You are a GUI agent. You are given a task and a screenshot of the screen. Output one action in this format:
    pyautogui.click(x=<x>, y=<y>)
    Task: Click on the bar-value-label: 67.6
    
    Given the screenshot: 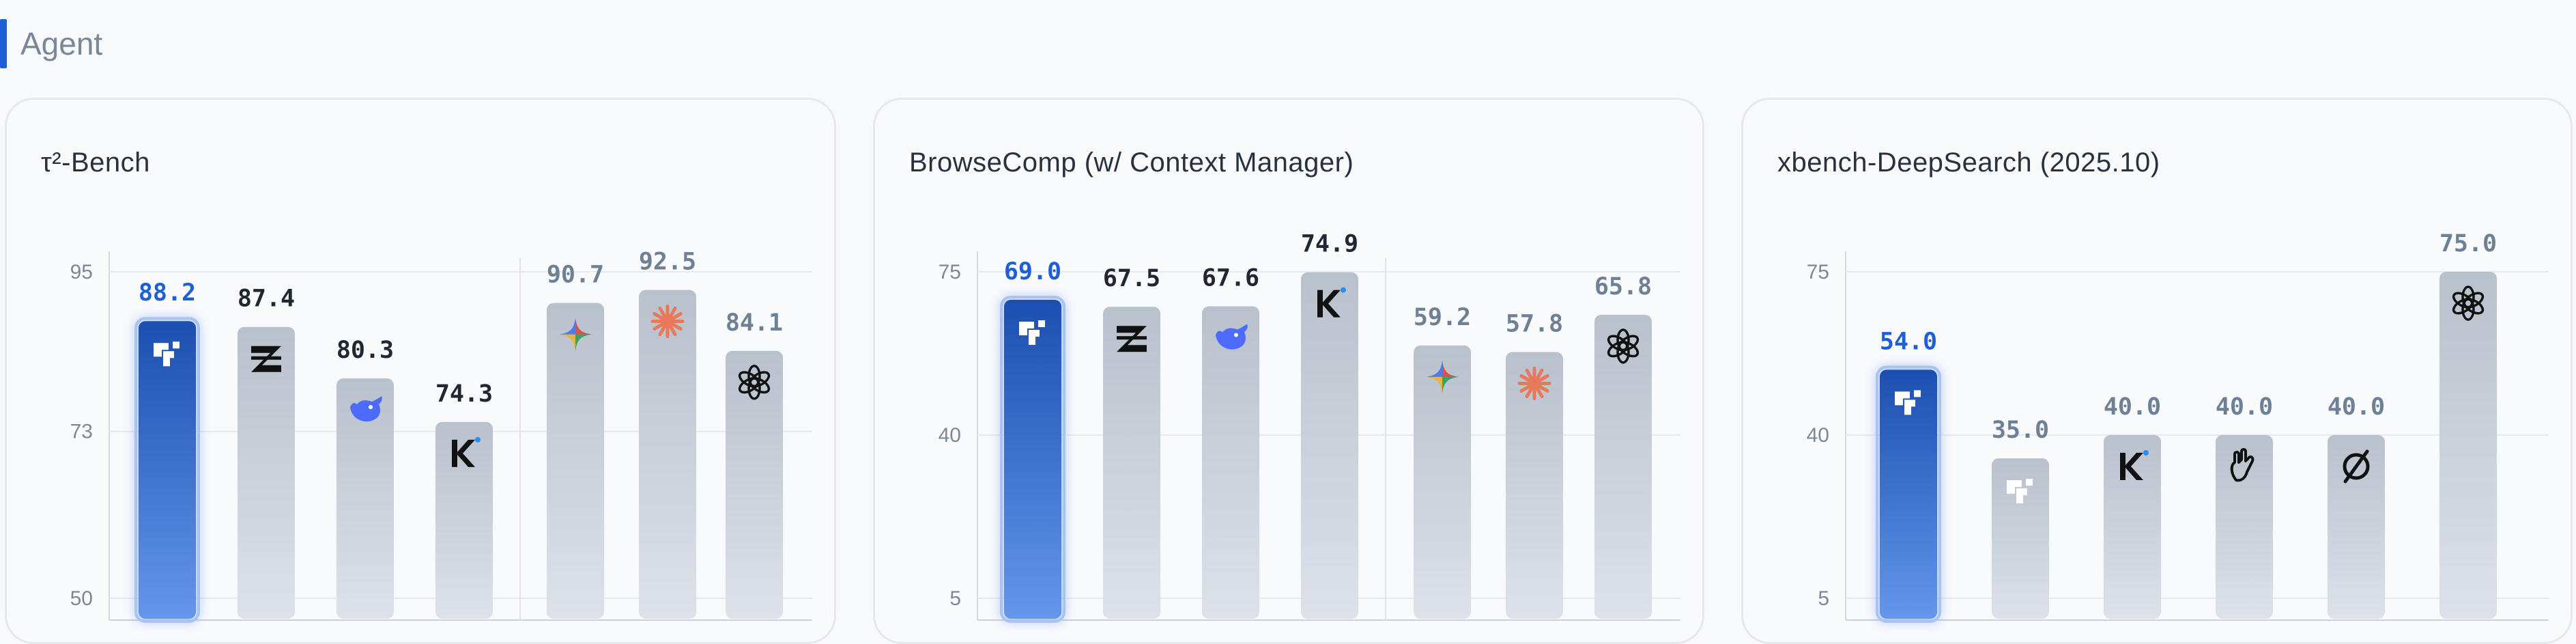 What is the action you would take?
    pyautogui.click(x=1230, y=278)
    